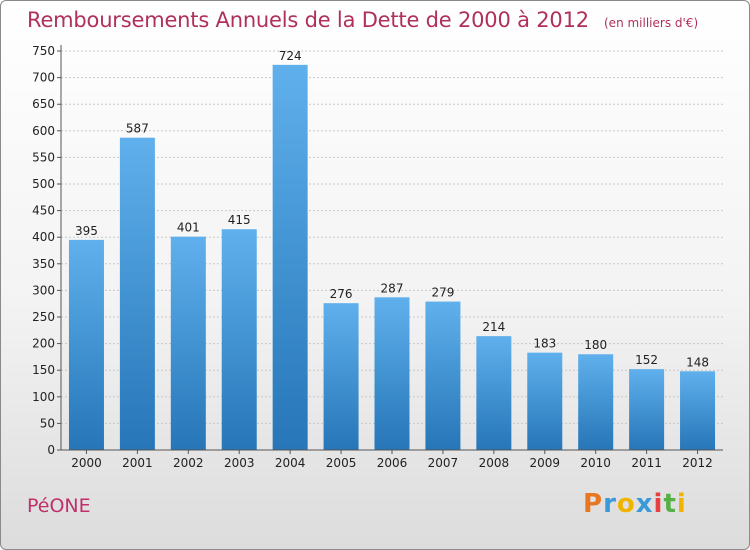 The width and height of the screenshot is (750, 550). What do you see at coordinates (697, 463) in the screenshot?
I see `x-tick-label-2012: 2012` at bounding box center [697, 463].